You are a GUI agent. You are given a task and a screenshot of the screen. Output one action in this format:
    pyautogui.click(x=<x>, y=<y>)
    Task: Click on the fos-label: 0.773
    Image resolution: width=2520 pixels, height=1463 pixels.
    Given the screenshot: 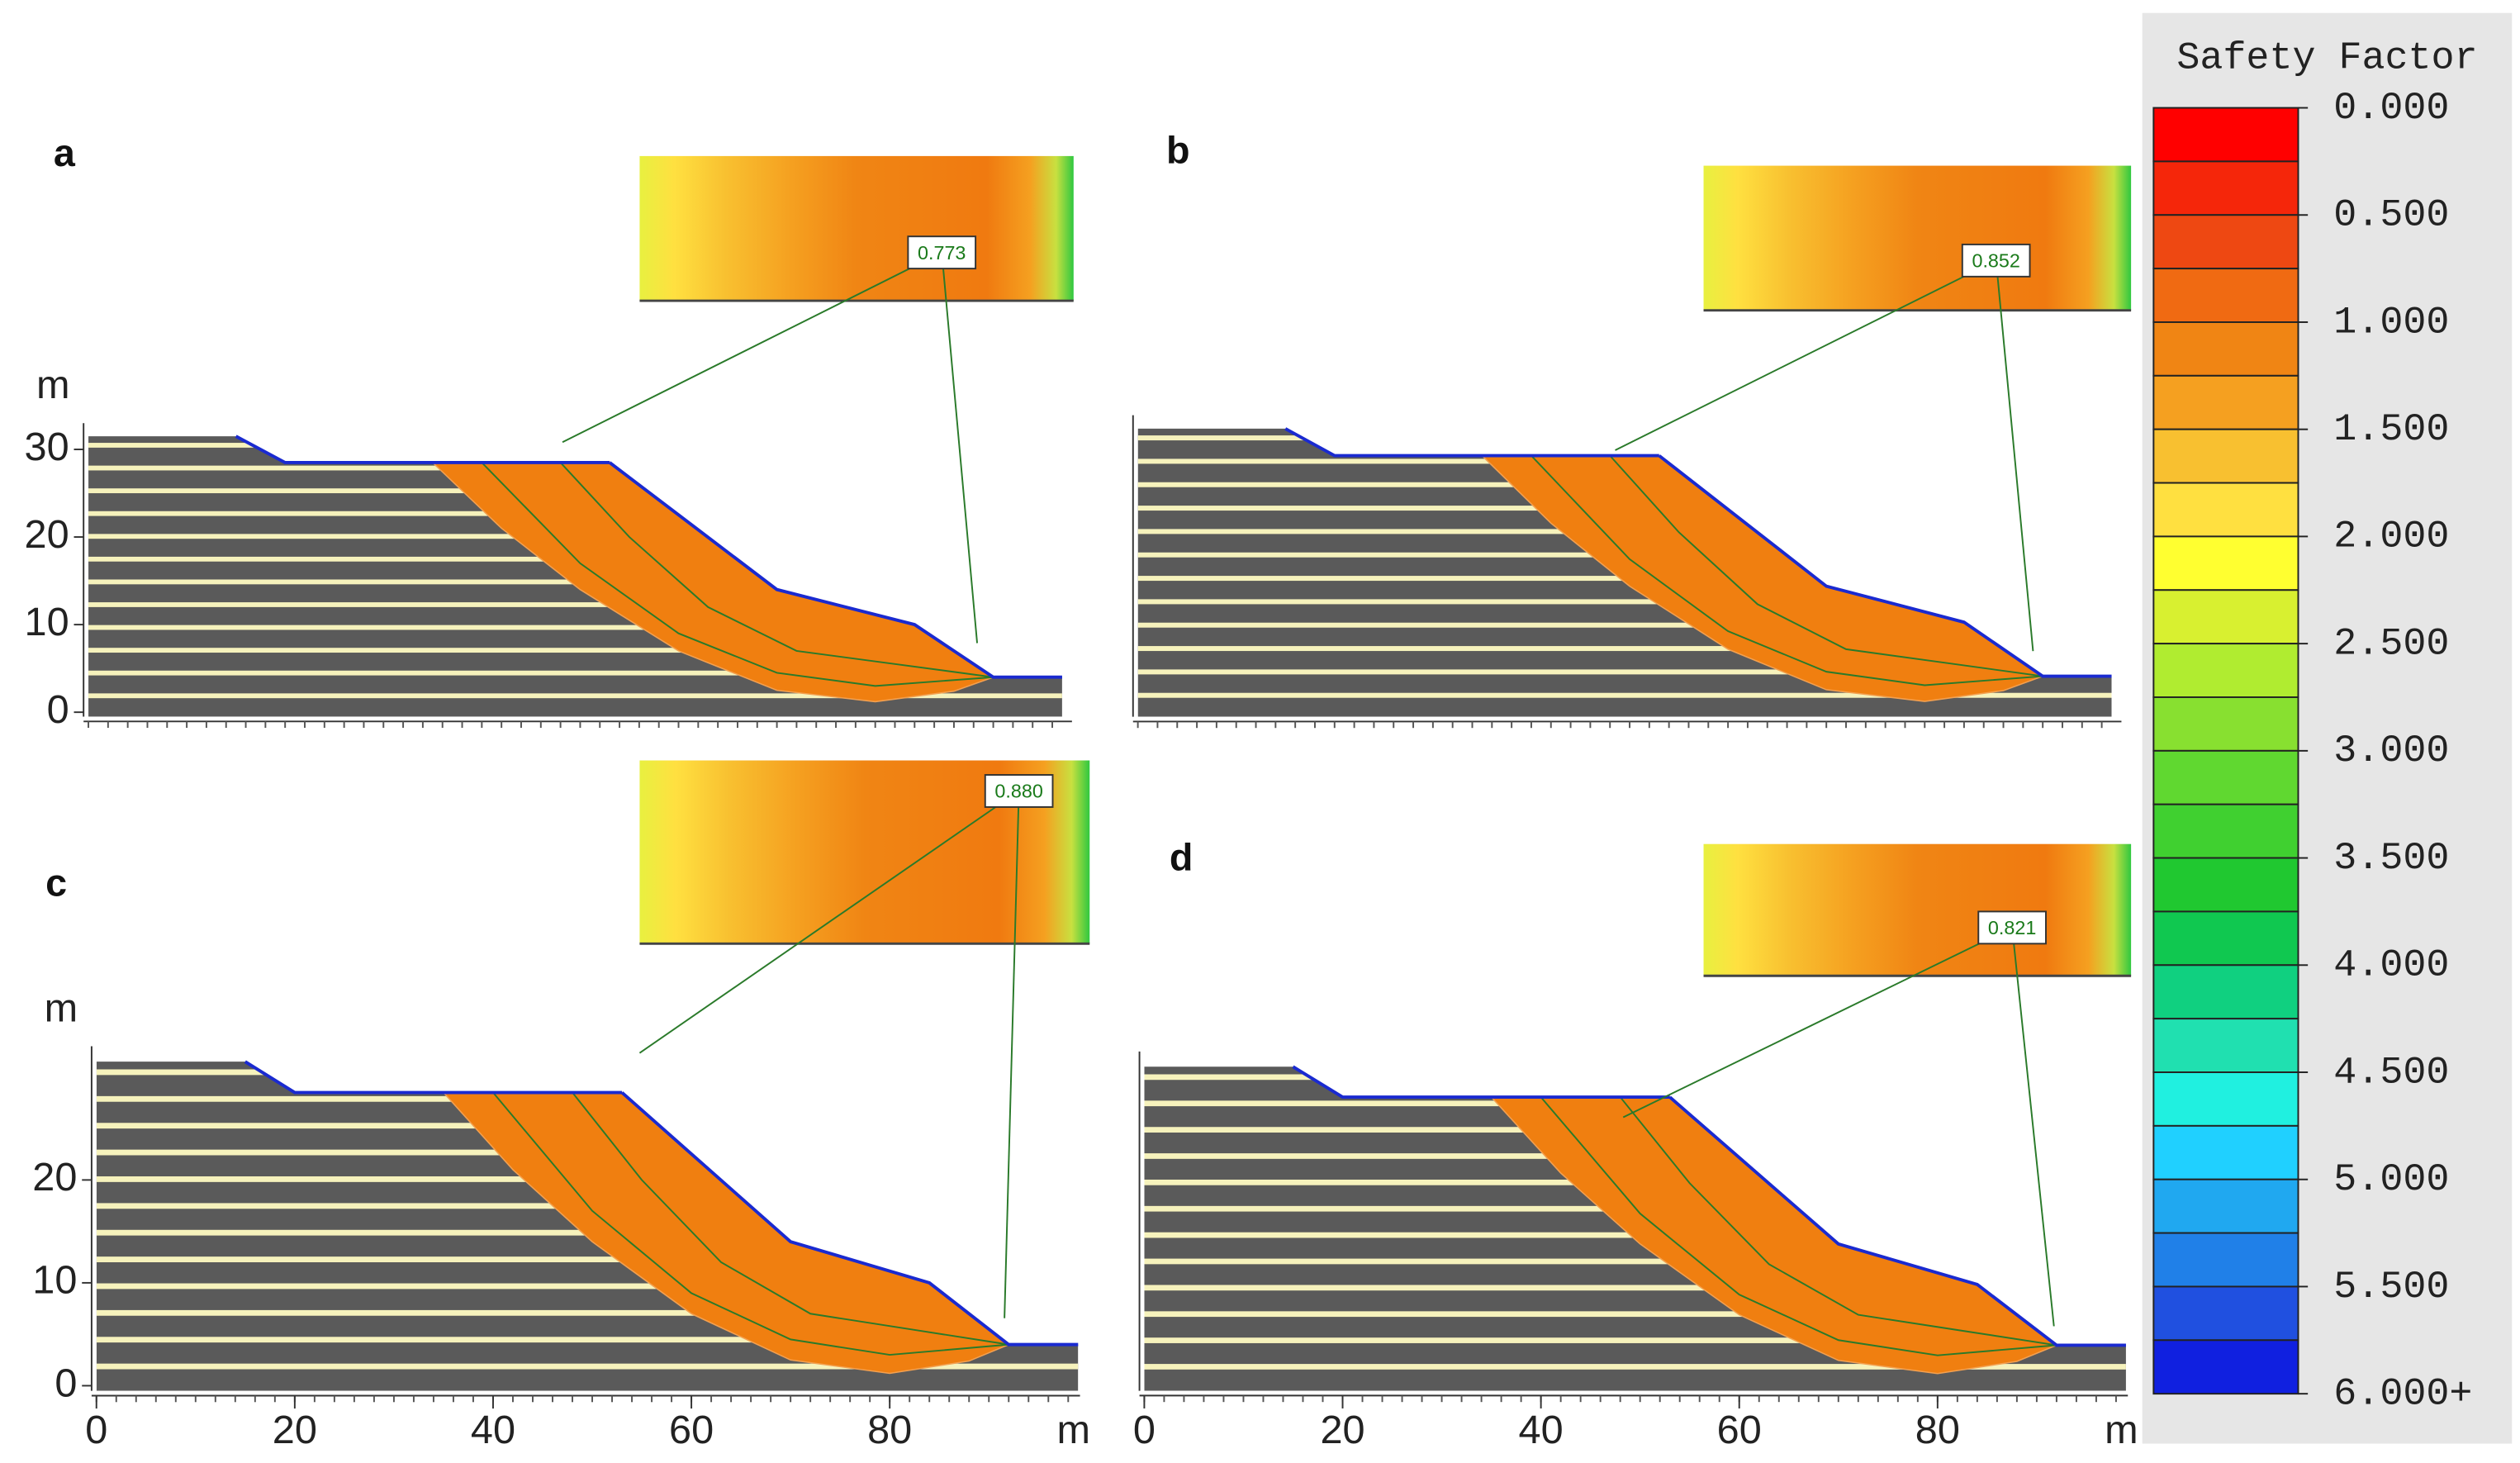 What is the action you would take?
    pyautogui.click(x=942, y=253)
    